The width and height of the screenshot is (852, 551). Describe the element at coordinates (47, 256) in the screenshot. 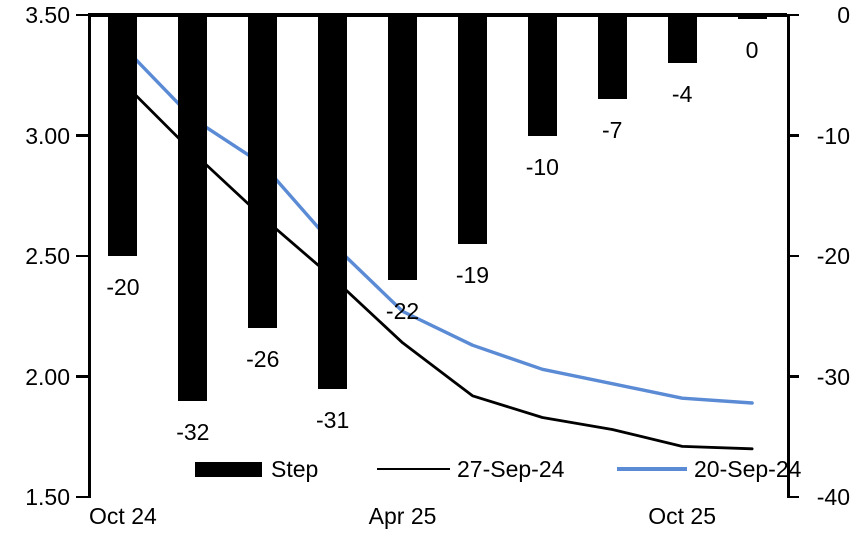

I see `left-axis-tick-label: 2.50` at that location.